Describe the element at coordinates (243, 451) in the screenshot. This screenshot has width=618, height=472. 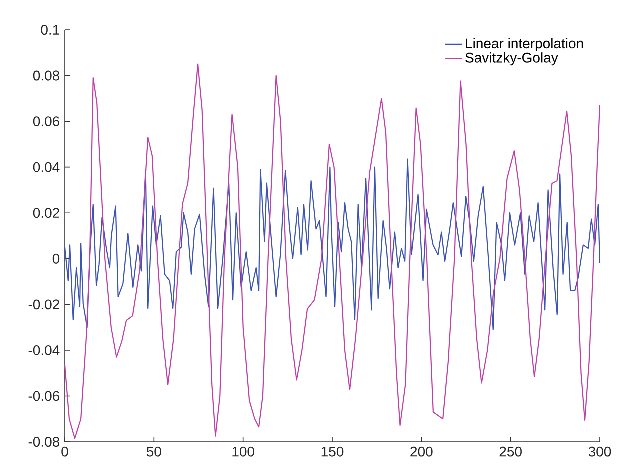
I see `x-tick-label: 100` at that location.